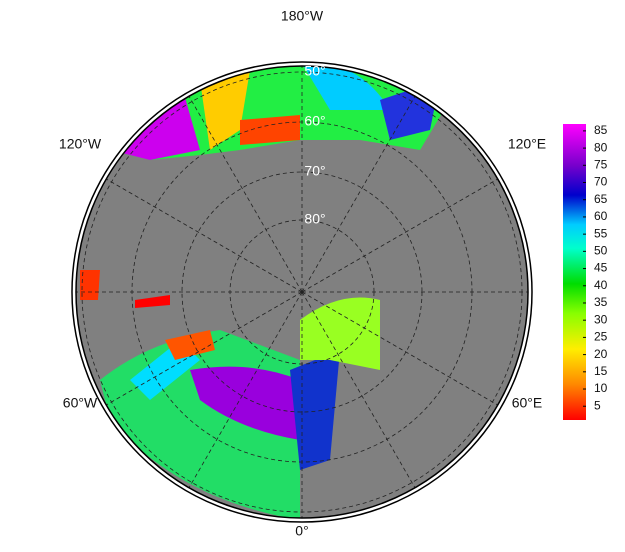  I want to click on latitude-label: 80°, so click(314, 219).